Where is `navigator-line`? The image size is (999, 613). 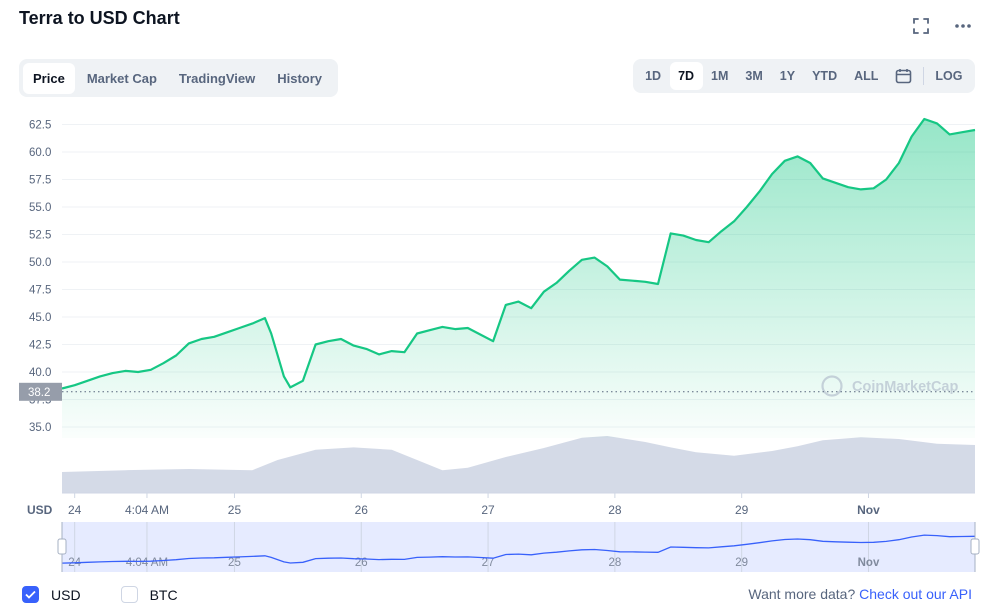 navigator-line is located at coordinates (518, 549).